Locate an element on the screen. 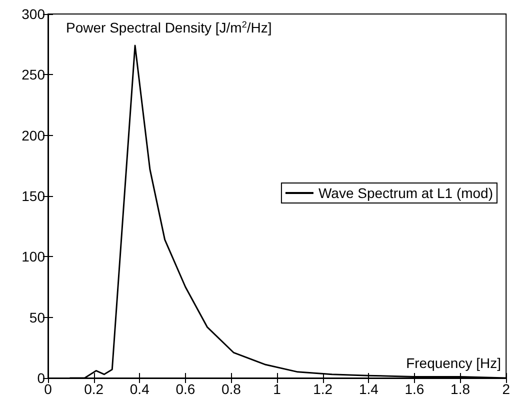  y-tick-label: 150 is located at coordinates (34, 196).